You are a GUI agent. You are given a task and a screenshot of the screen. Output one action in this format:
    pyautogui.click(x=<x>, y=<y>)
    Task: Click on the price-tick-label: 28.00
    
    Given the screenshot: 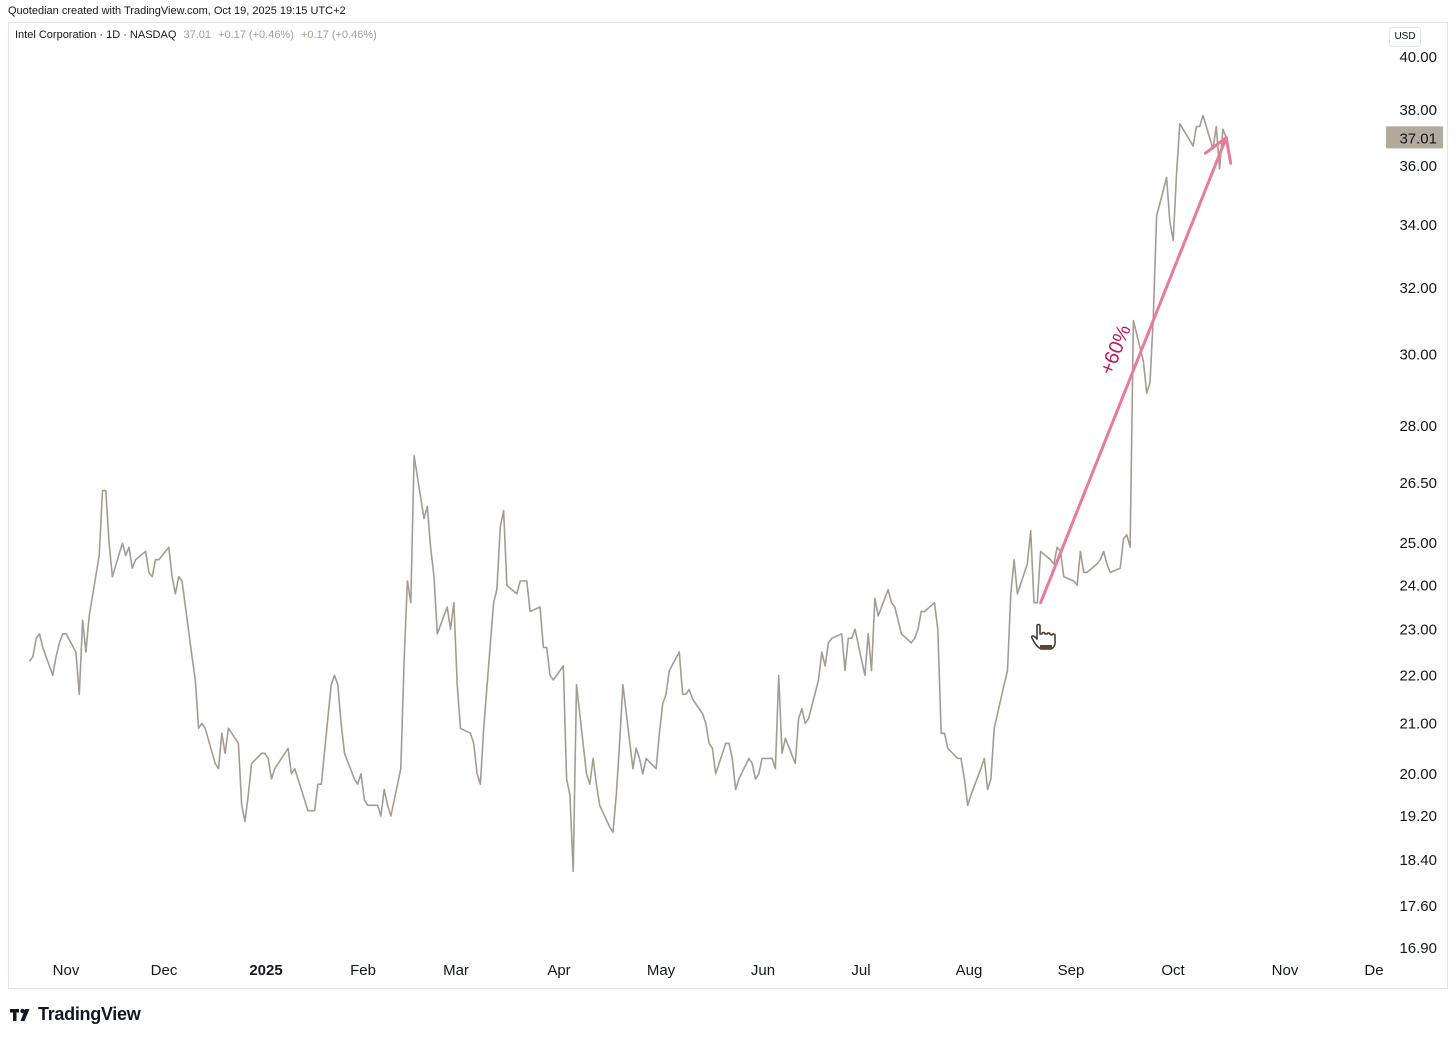 What is the action you would take?
    pyautogui.click(x=1418, y=426)
    